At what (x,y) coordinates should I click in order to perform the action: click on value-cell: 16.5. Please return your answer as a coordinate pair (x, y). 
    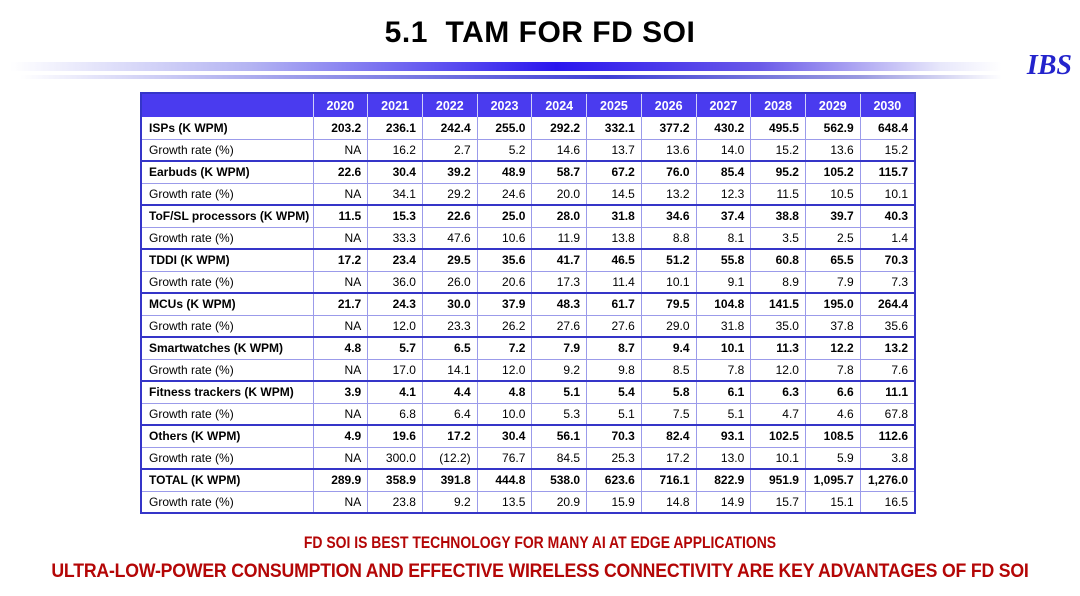
    Looking at the image, I should click on (887, 501).